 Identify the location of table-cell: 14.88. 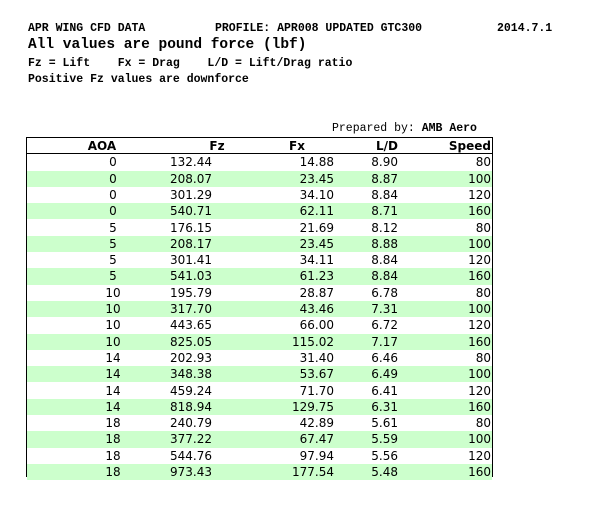
(316, 162).